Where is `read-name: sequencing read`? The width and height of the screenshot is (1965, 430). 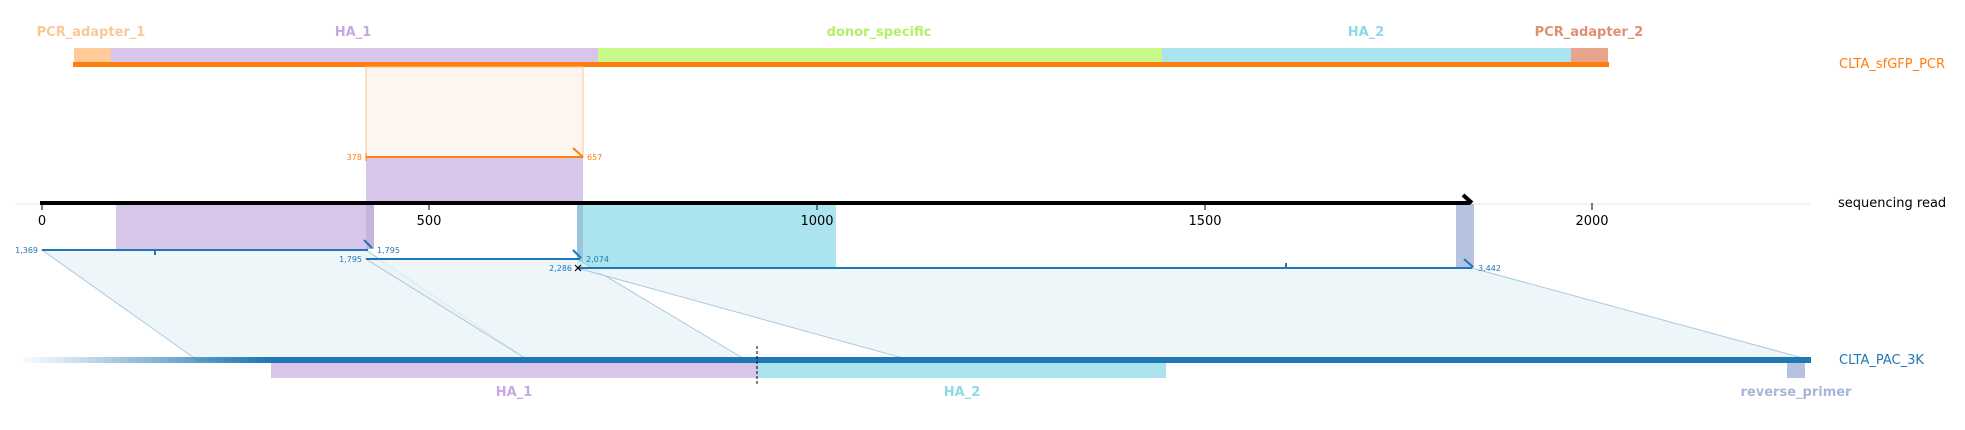
read-name: sequencing read is located at coordinates (1892, 203).